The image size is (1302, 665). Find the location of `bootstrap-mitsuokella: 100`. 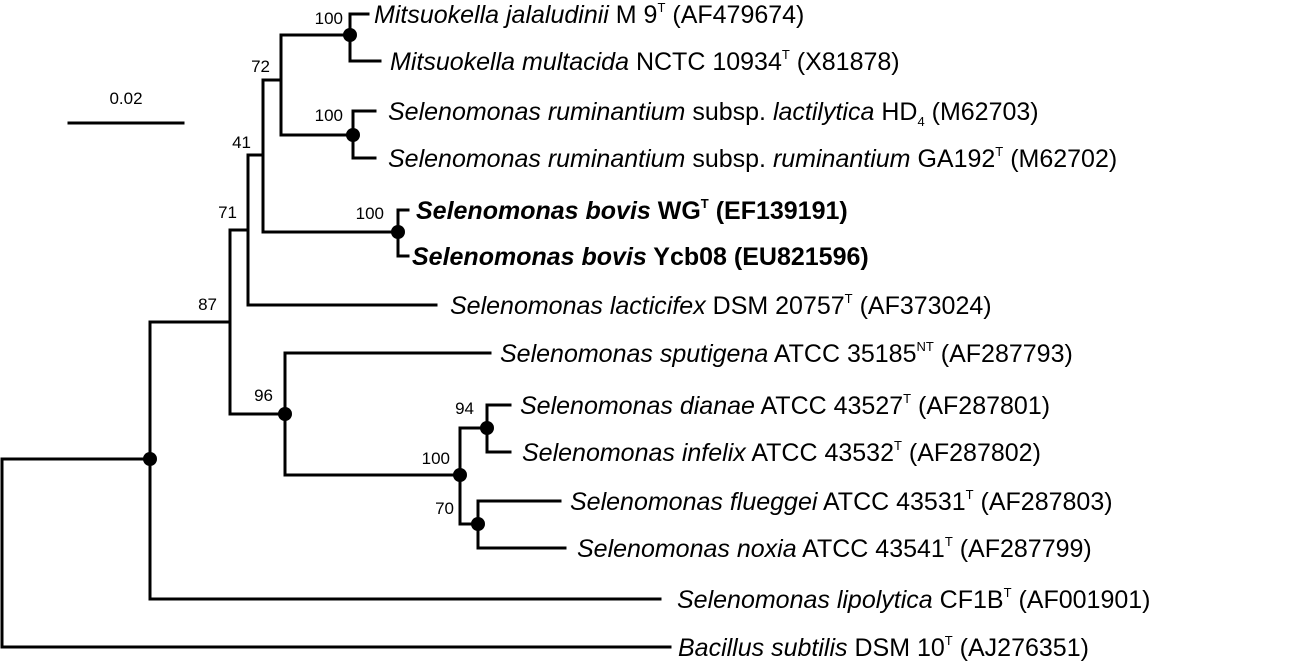

bootstrap-mitsuokella: 100 is located at coordinates (329, 18).